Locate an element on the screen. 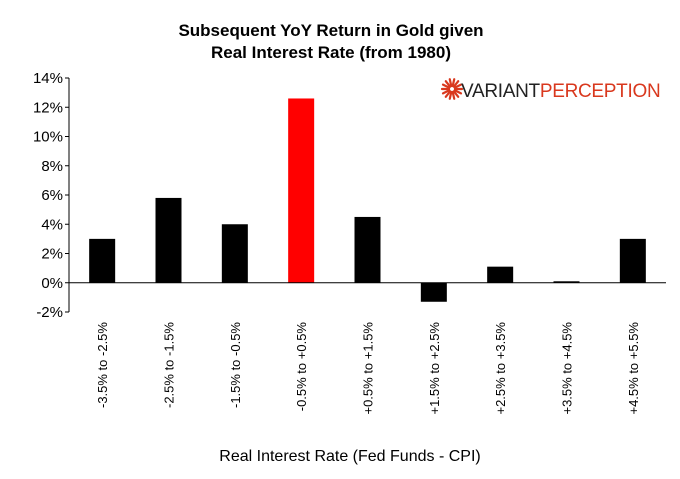  x-tick-label: -1.5% to -0.5% is located at coordinates (235, 365).